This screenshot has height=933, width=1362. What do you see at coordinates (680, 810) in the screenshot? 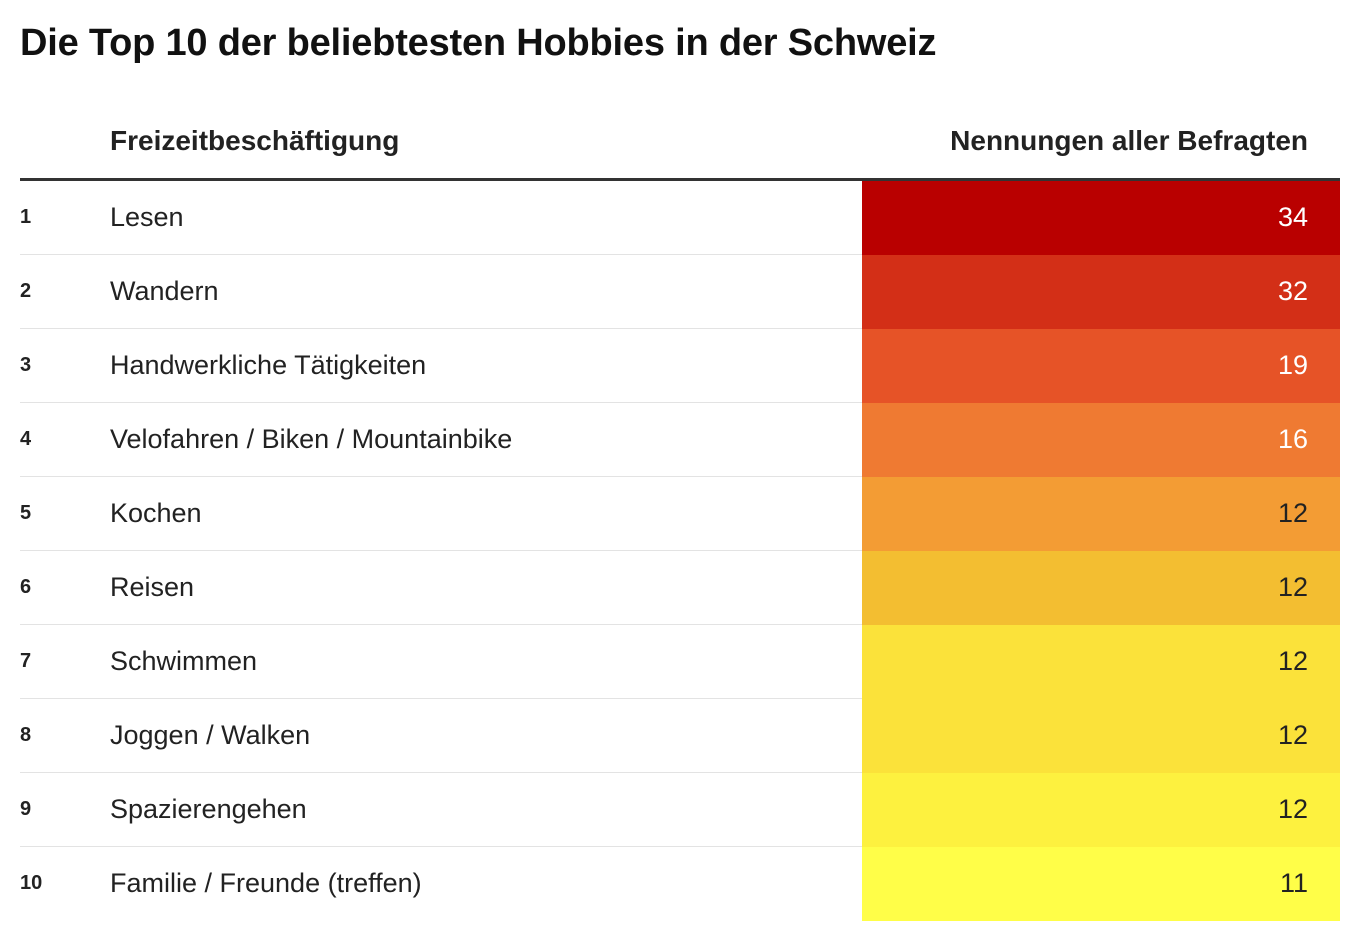
I see `table-row: 9 Spazierengehen 12` at bounding box center [680, 810].